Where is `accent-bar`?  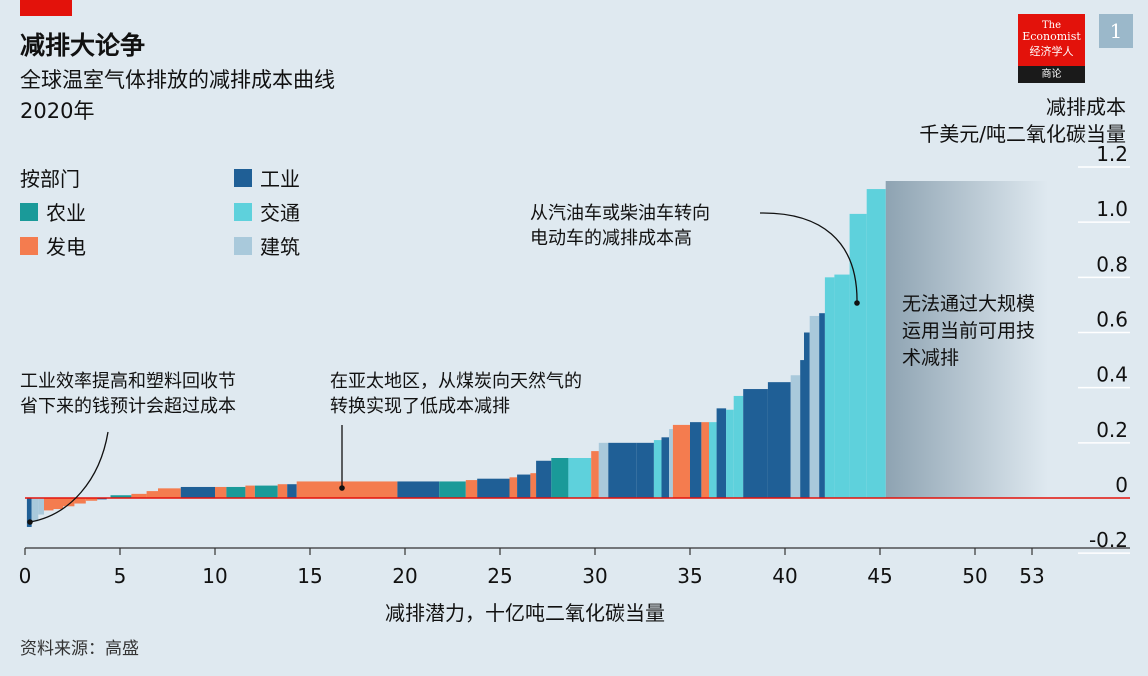
accent-bar is located at coordinates (46, 8).